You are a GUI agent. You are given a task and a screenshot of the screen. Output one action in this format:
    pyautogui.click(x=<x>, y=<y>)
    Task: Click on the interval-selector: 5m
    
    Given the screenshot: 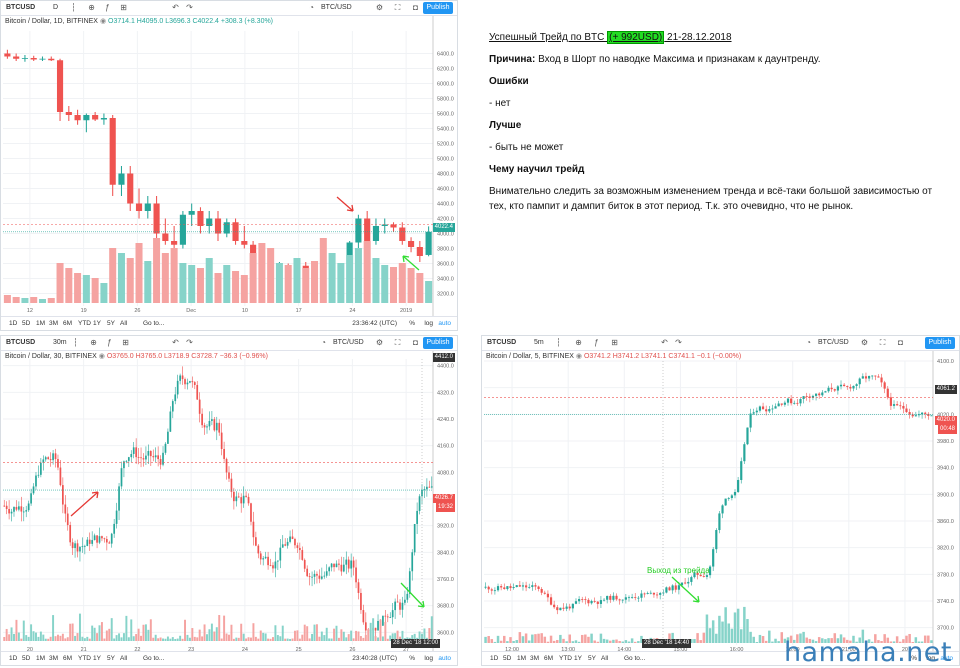 What is the action you would take?
    pyautogui.click(x=539, y=342)
    